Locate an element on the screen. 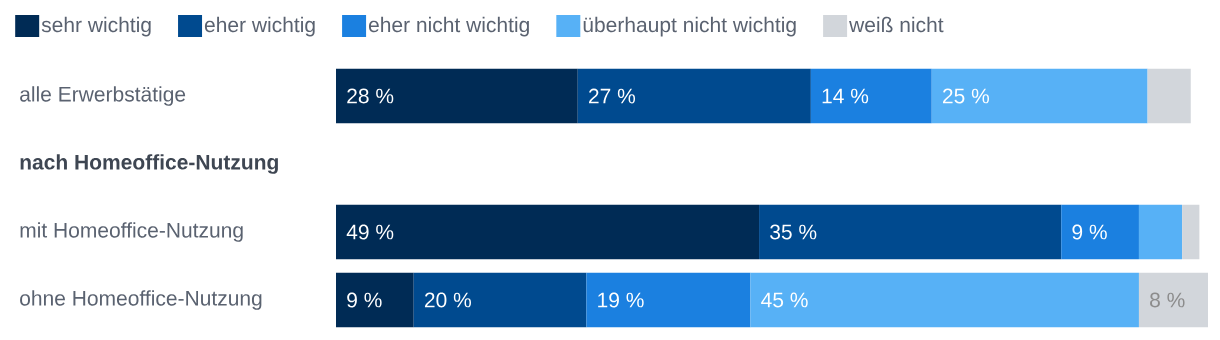 The height and width of the screenshot is (340, 1220). data-label: 14 % is located at coordinates (845, 96).